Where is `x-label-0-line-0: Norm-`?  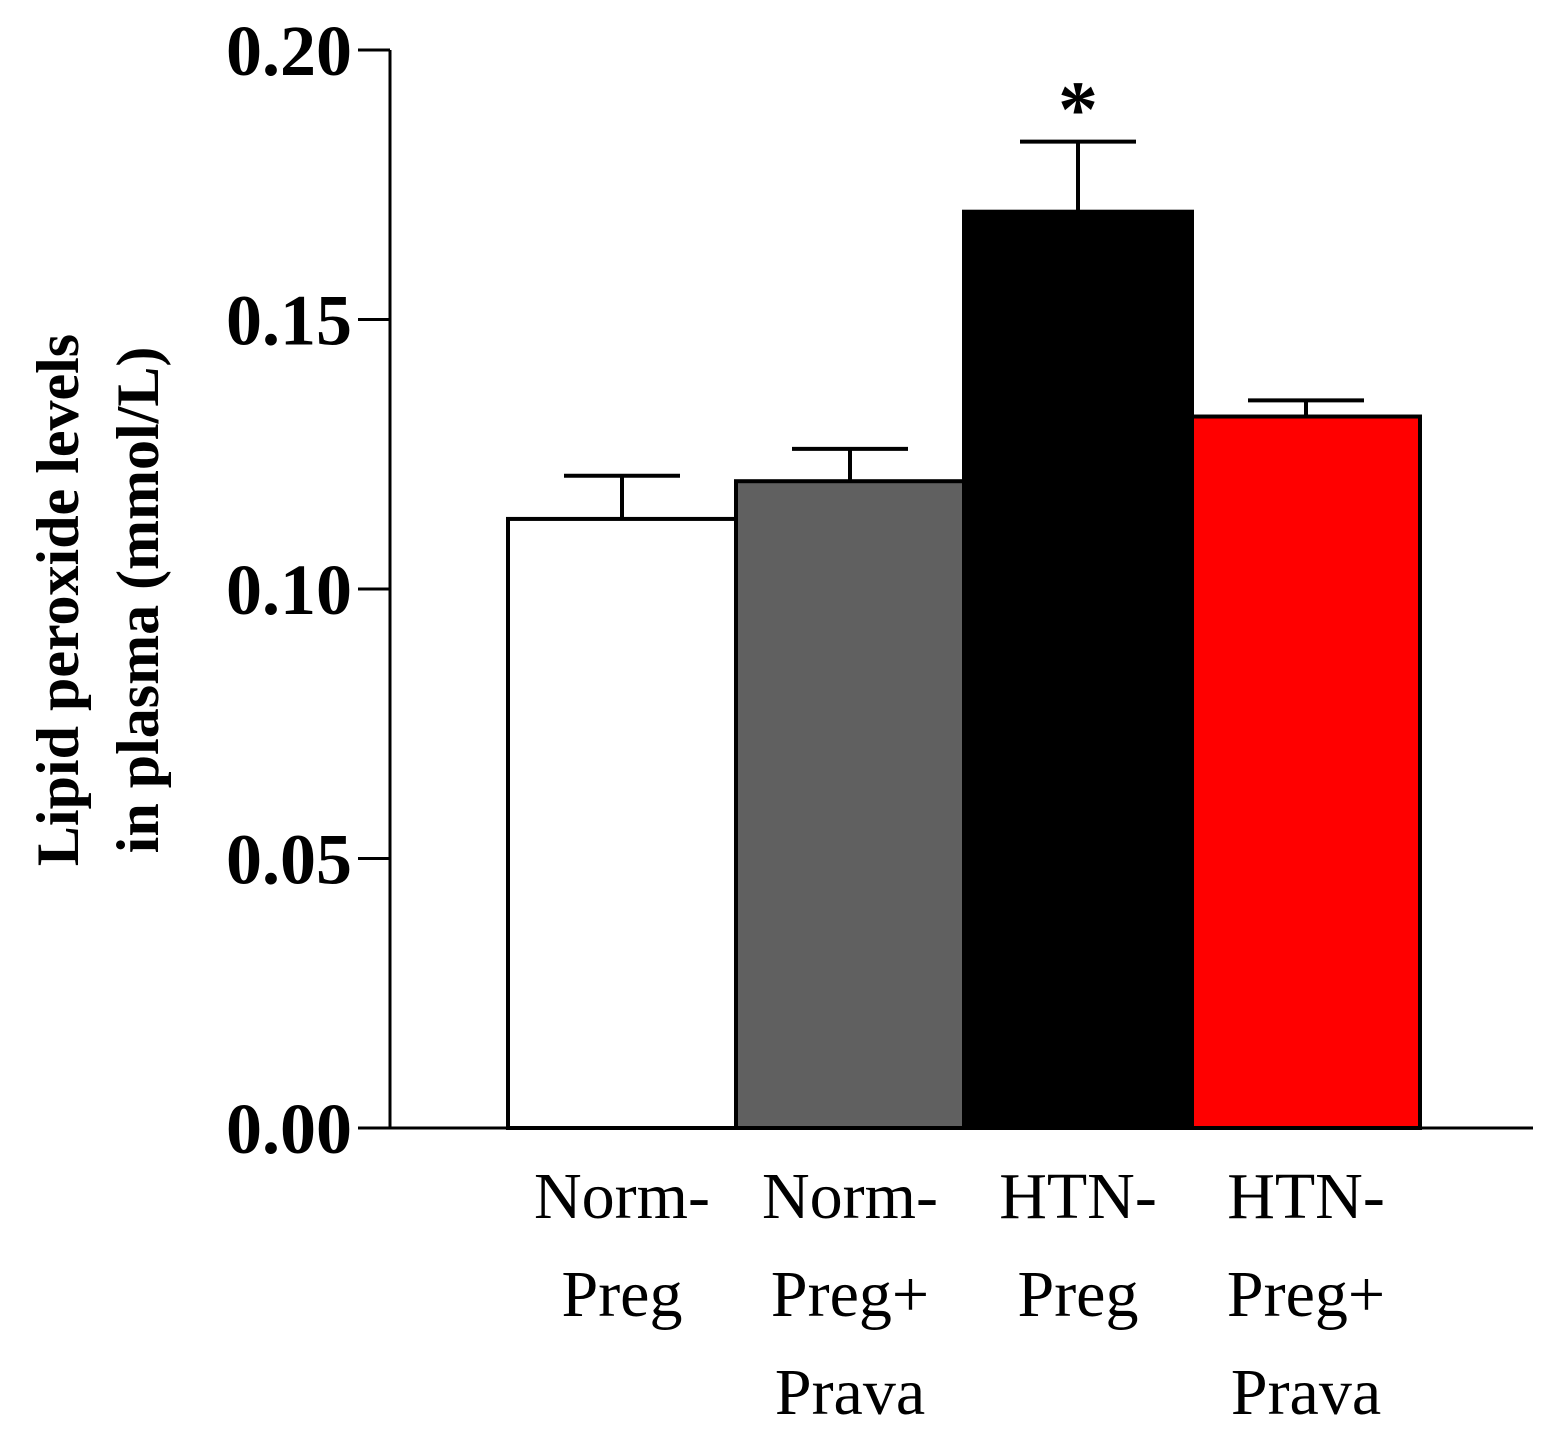
x-label-0-line-0: Norm- is located at coordinates (622, 1196).